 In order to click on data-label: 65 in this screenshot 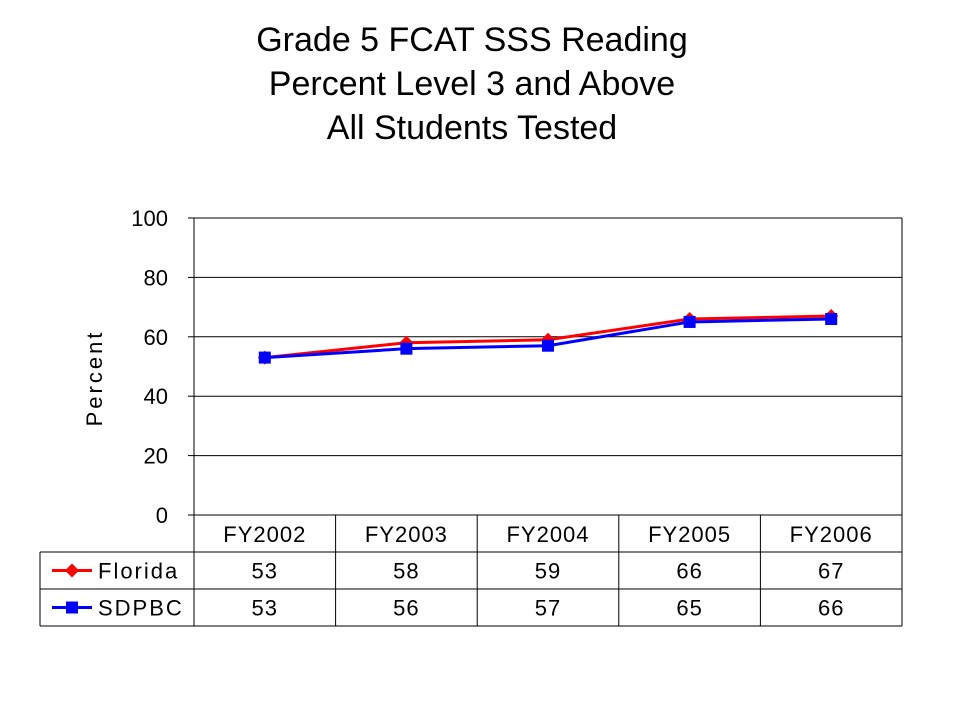, I will do `click(689, 608)`.